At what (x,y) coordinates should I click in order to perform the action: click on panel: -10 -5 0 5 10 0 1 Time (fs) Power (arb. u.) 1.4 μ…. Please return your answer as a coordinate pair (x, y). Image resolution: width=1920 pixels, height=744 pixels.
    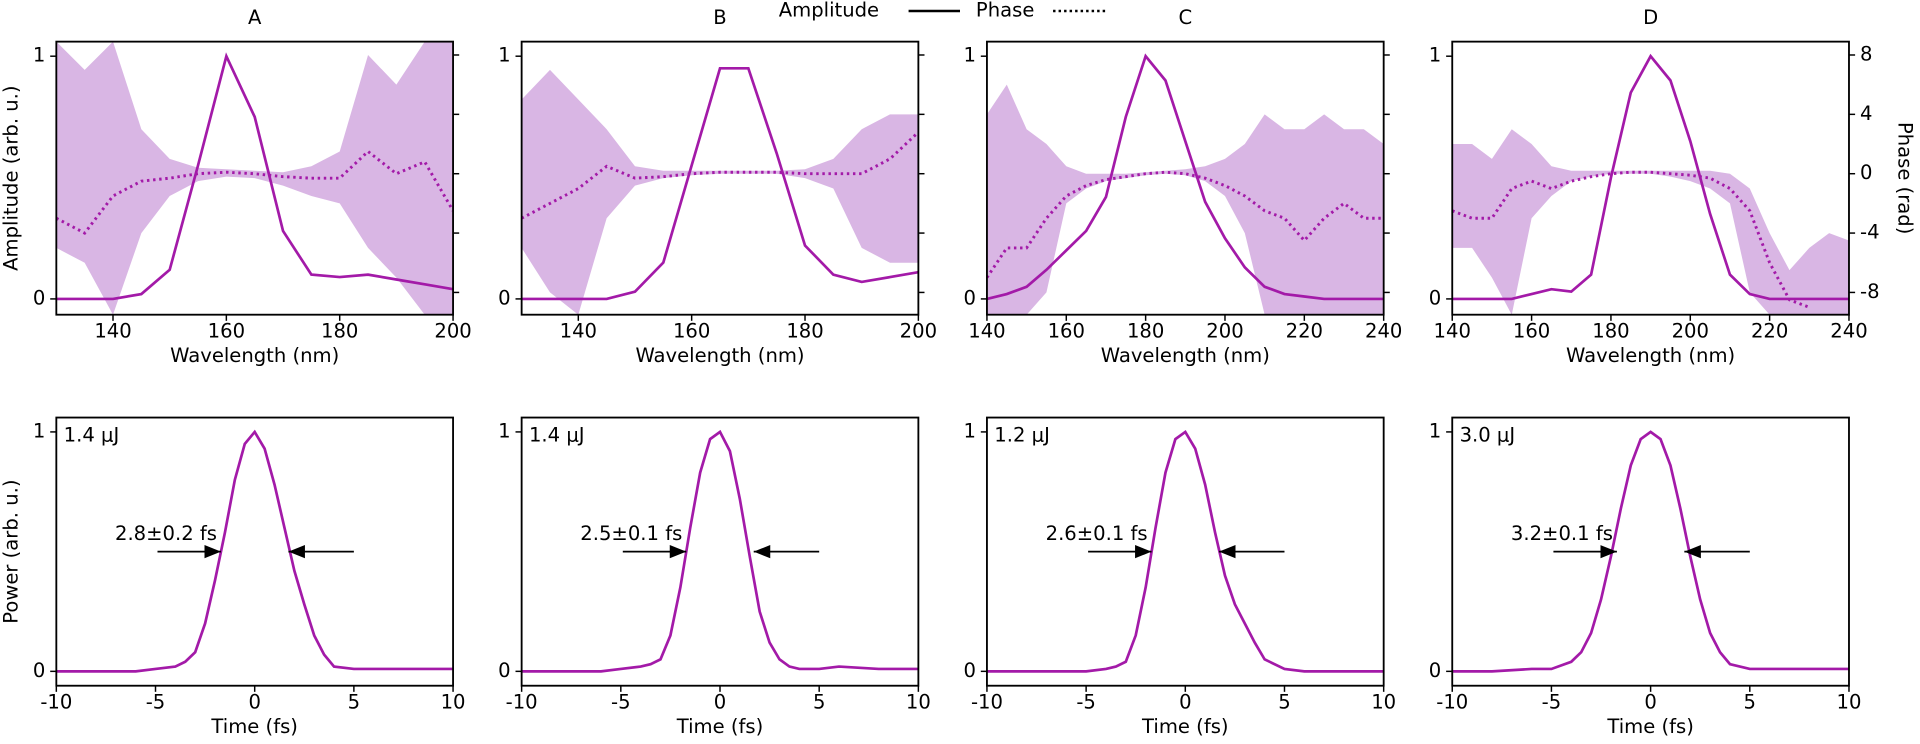
    Looking at the image, I should click on (233, 577).